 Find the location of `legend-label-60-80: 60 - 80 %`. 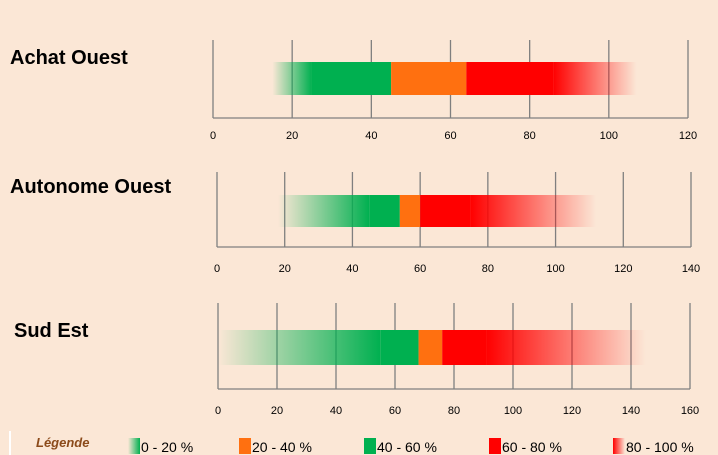

legend-label-60-80: 60 - 80 % is located at coordinates (532, 447).